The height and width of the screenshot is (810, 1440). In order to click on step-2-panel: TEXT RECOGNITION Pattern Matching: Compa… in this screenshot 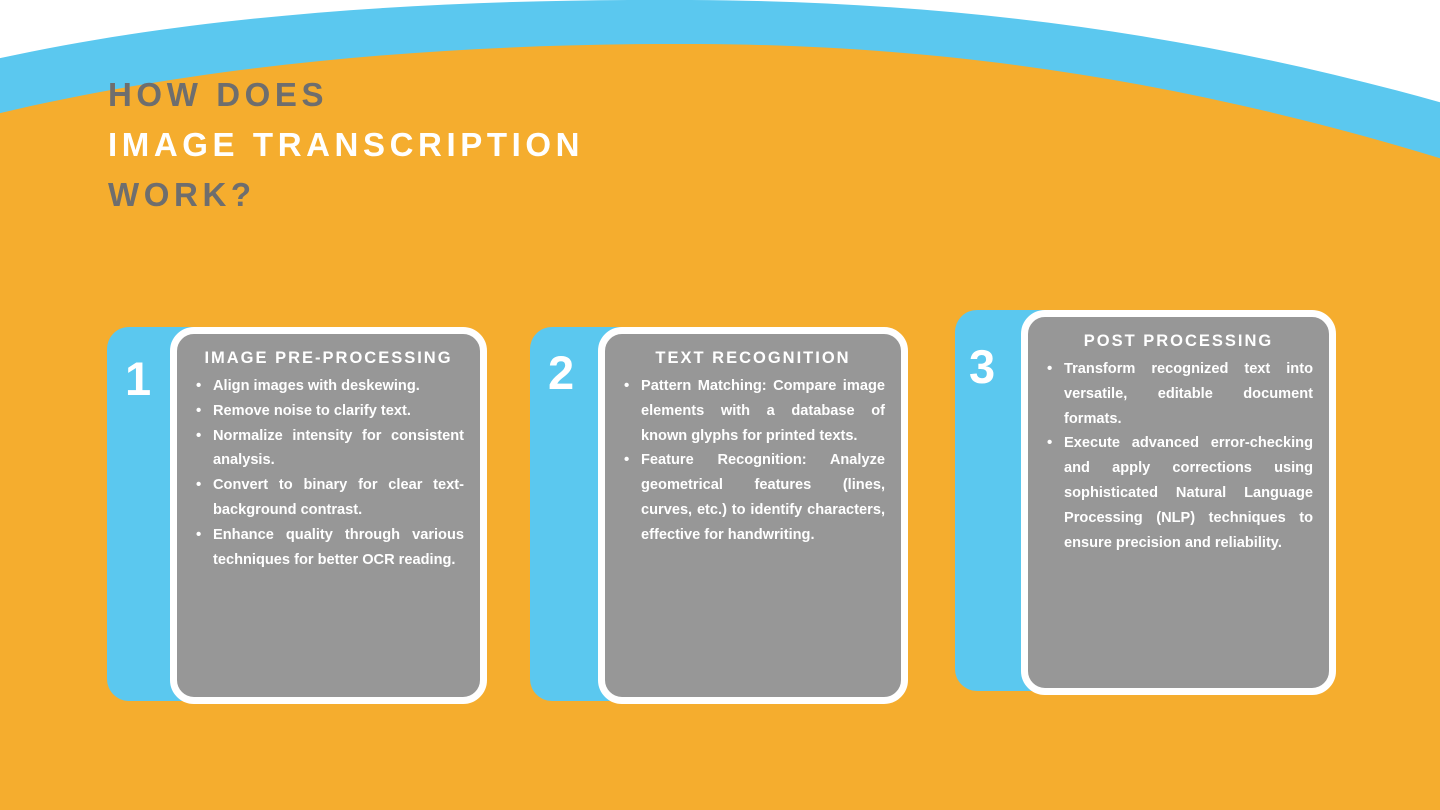, I will do `click(753, 515)`.